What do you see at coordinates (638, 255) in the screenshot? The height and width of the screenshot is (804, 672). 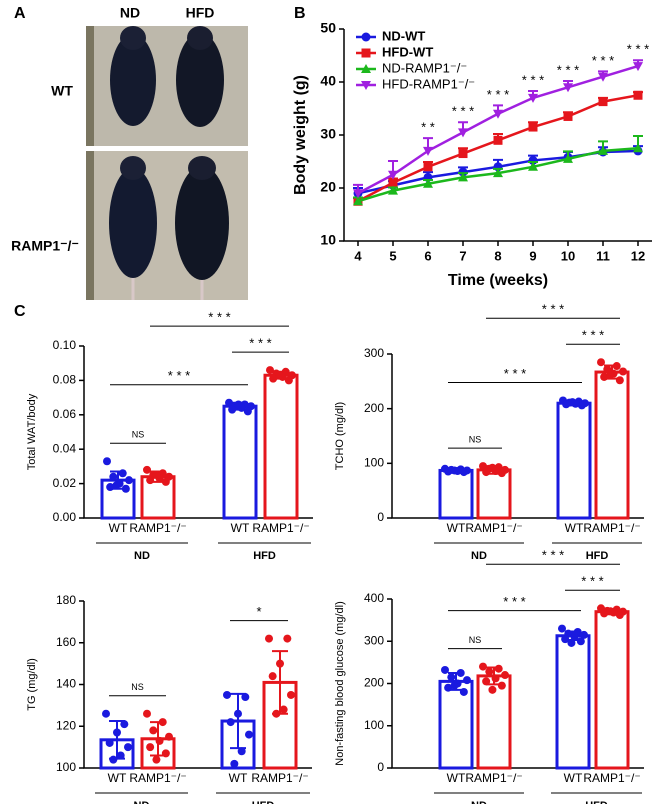 I see `x-tick-label: 12` at bounding box center [638, 255].